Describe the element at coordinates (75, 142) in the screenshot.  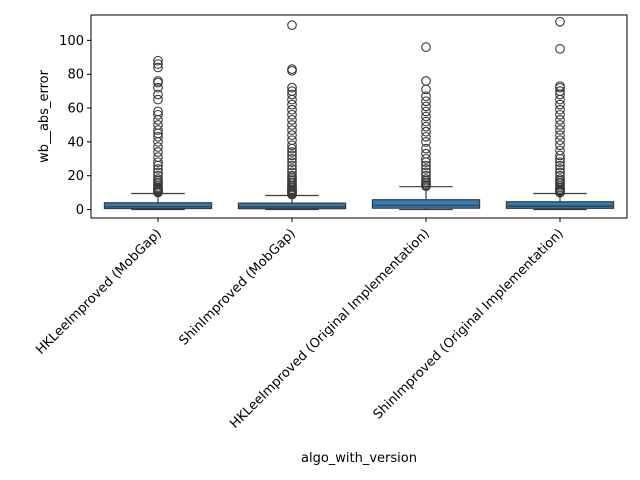
I see `y-tick-label: 40` at that location.